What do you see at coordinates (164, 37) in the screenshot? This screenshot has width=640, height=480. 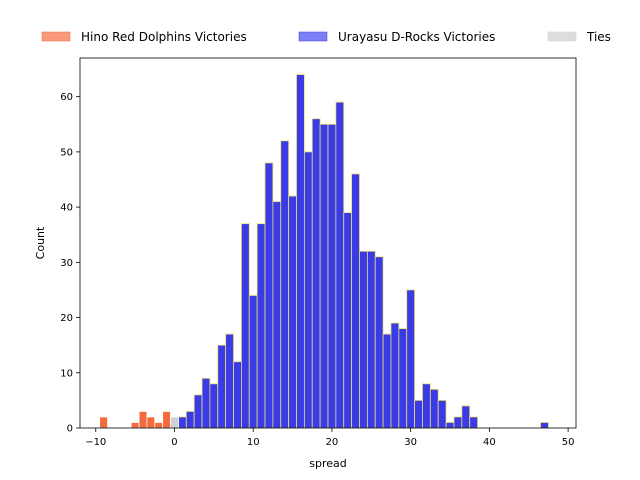 I see `legend-label-0: Hino Red Dolphins Victories` at bounding box center [164, 37].